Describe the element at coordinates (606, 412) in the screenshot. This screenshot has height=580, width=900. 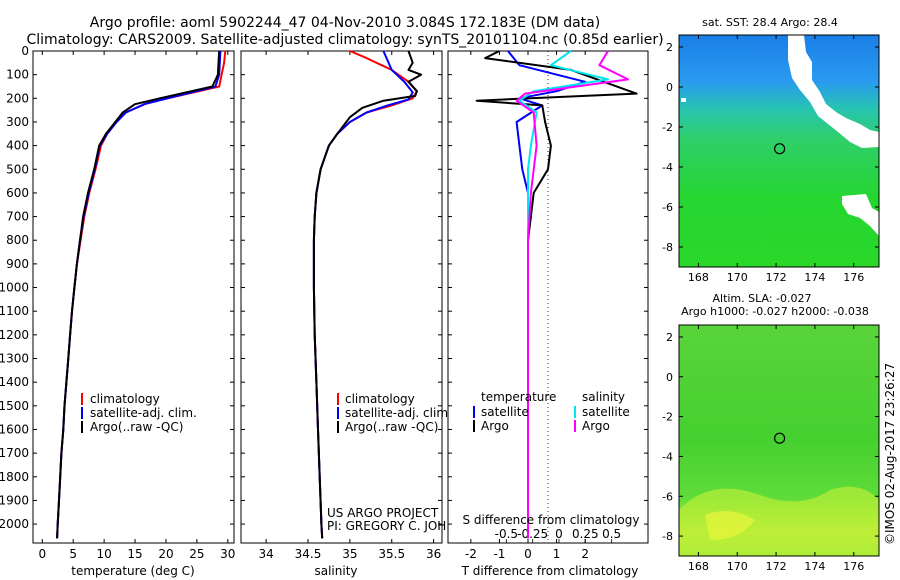
I see `legend-salinity-satellite: satellite` at that location.